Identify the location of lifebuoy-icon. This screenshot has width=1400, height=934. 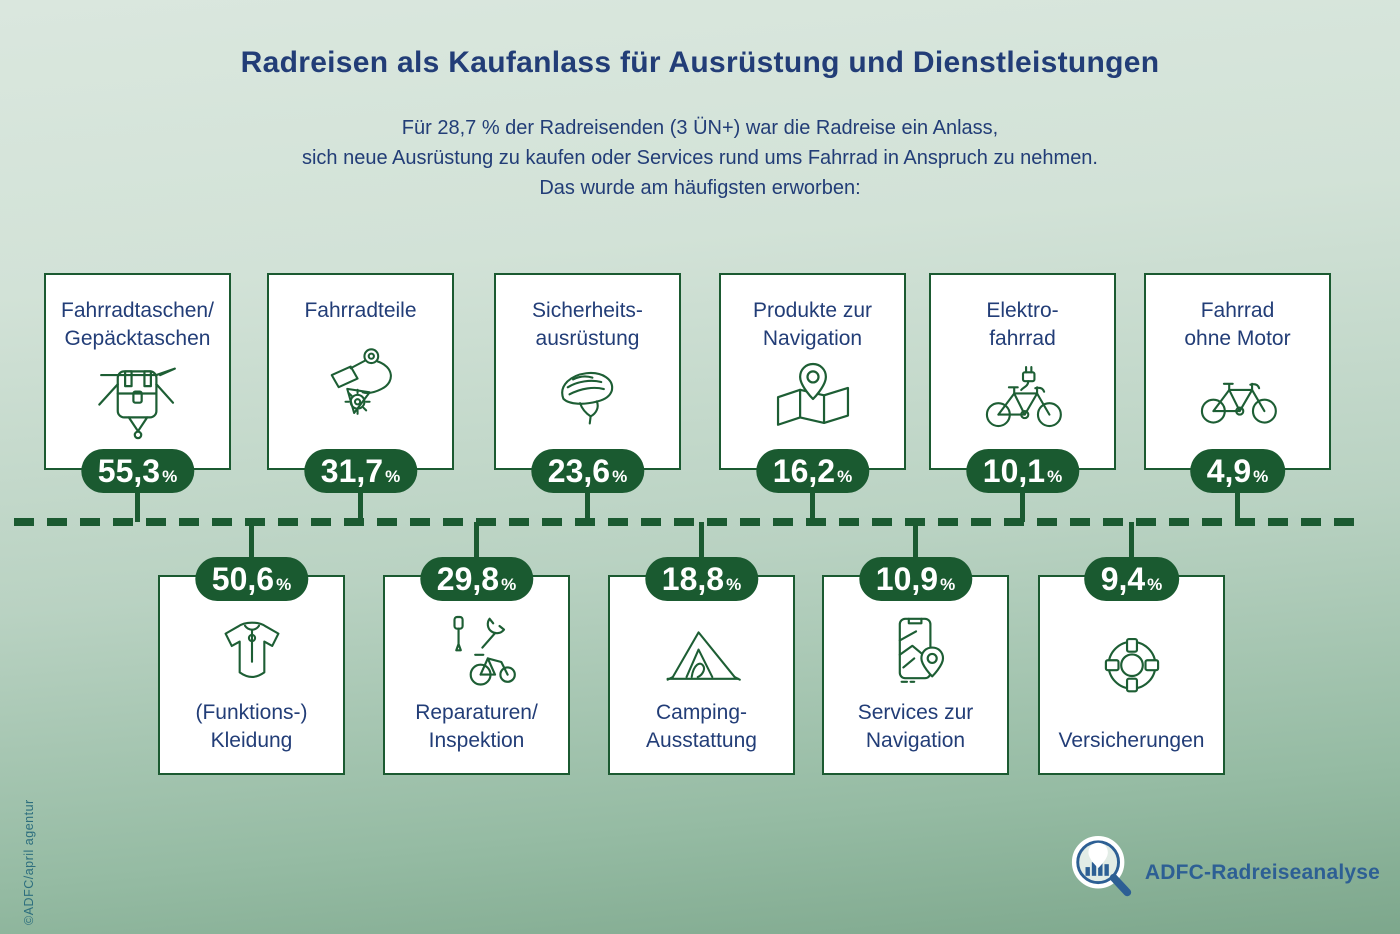
(1131, 667).